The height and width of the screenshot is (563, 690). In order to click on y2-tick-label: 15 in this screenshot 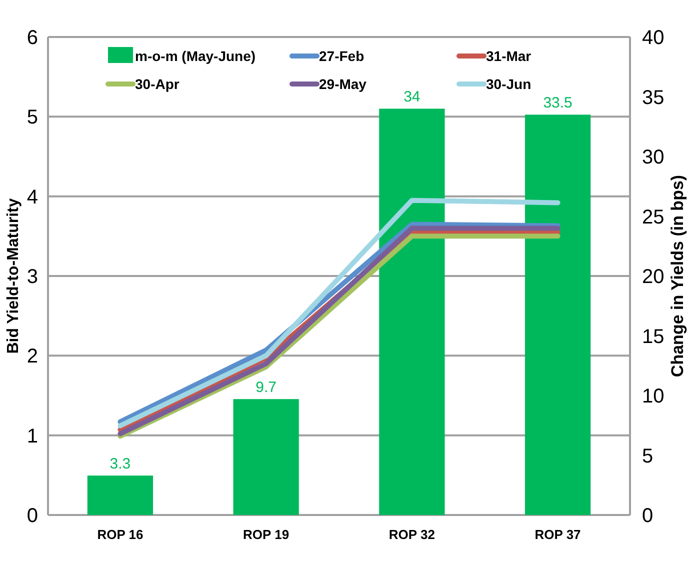, I will do `click(653, 337)`.